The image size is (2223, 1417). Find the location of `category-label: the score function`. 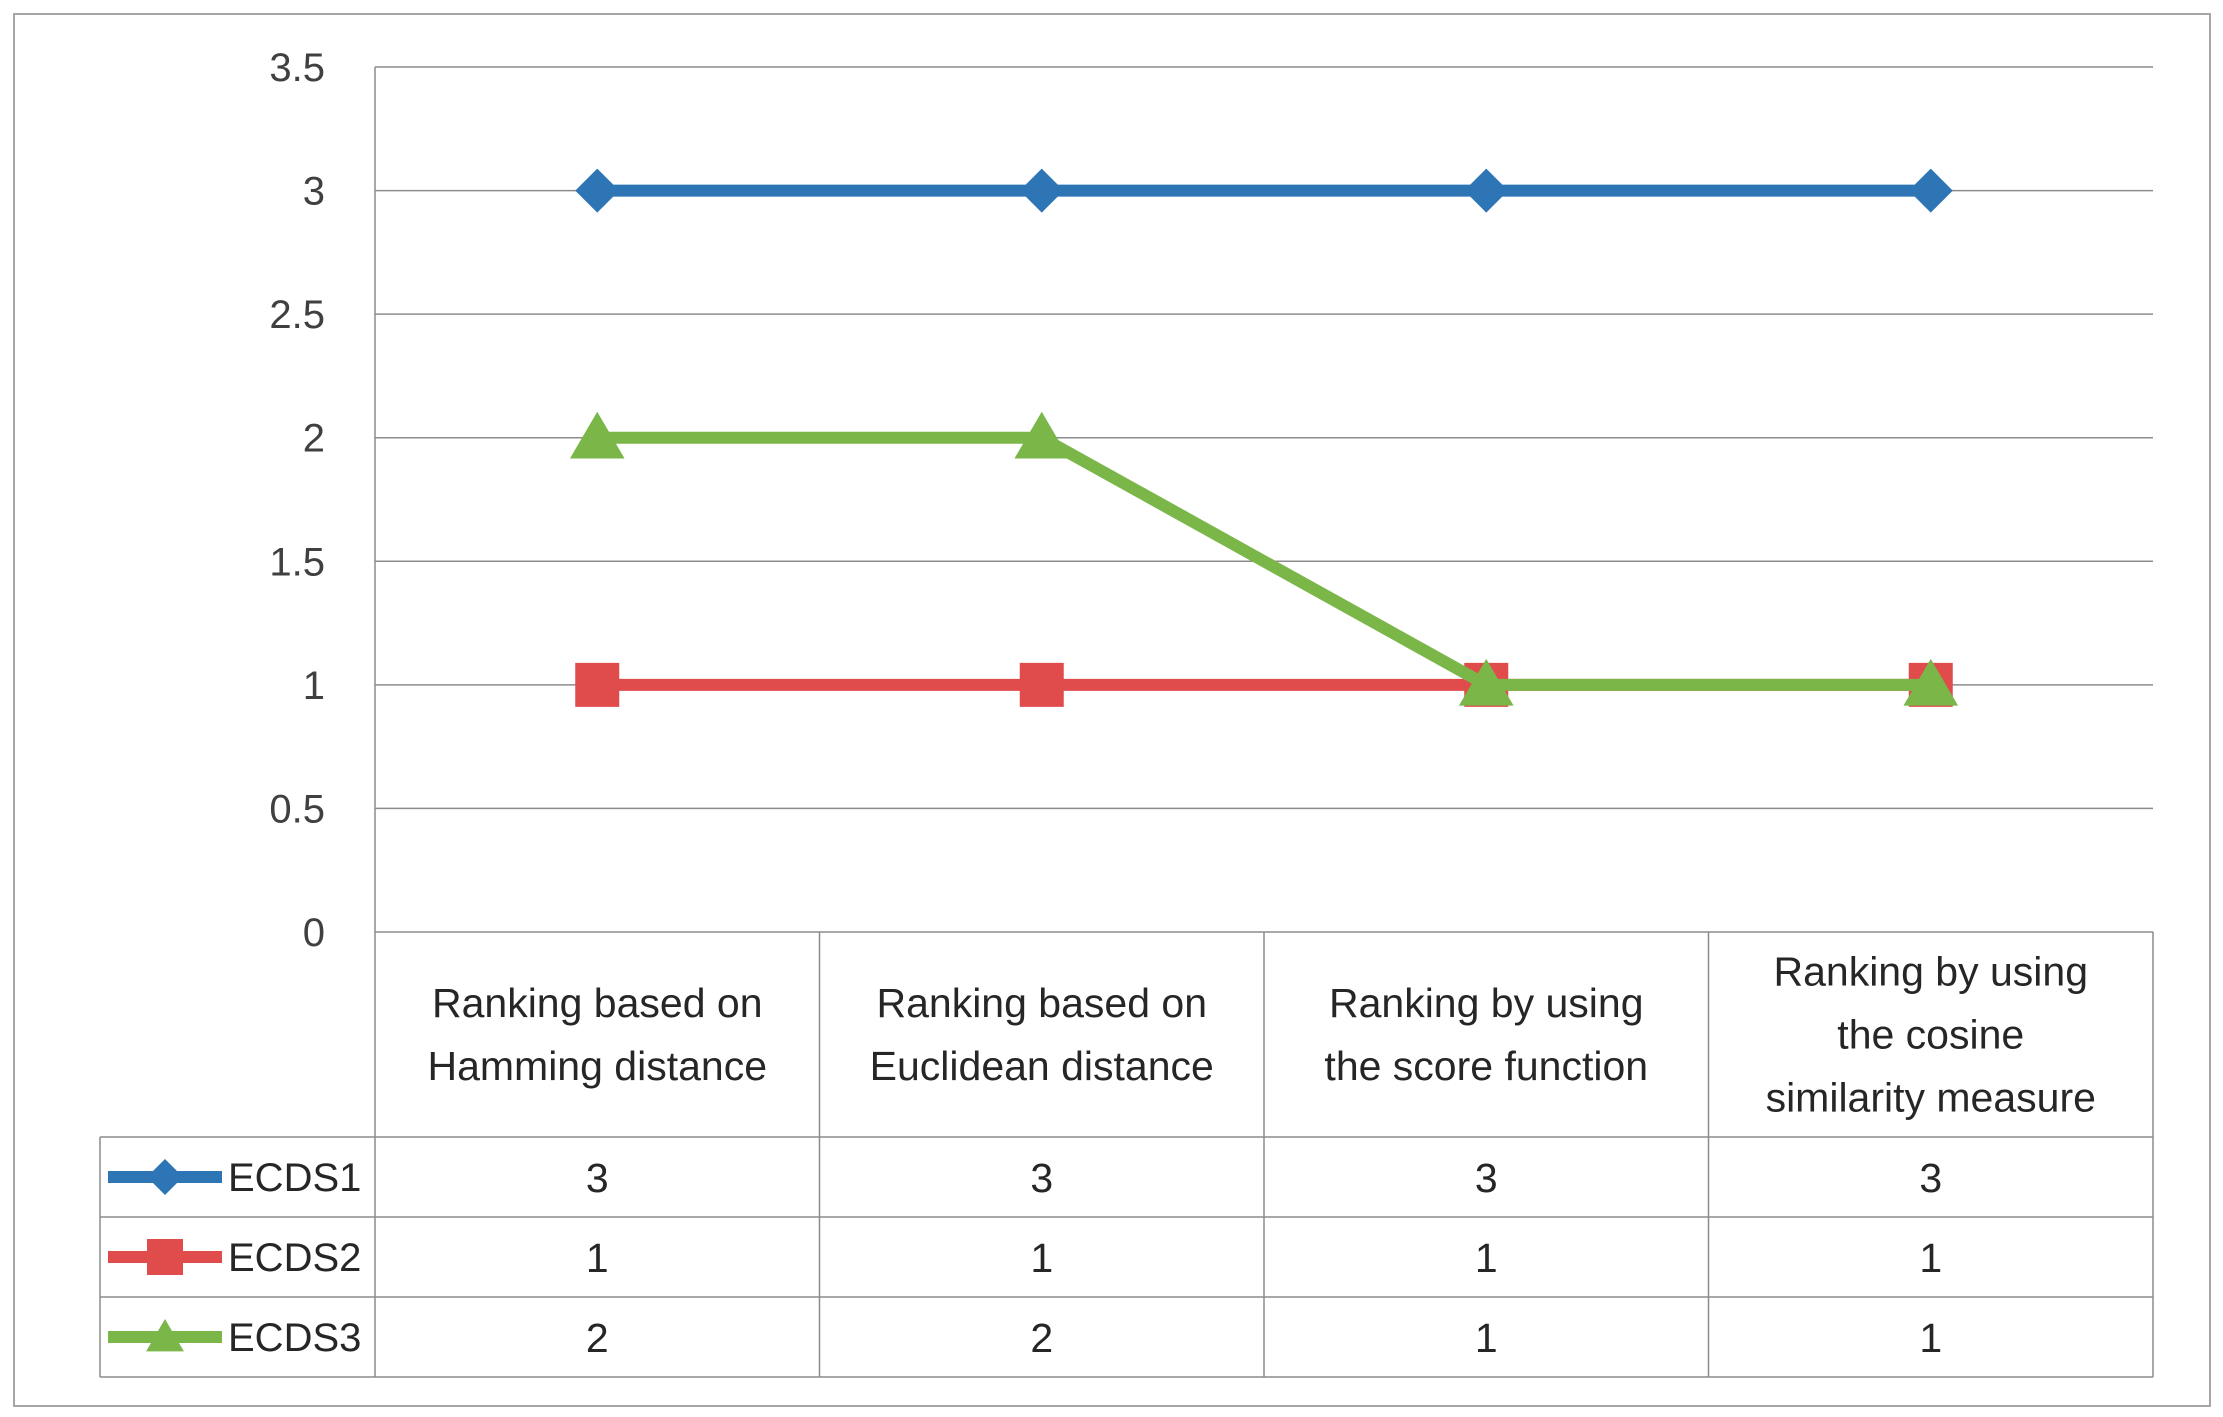

category-label: the score function is located at coordinates (1486, 1066).